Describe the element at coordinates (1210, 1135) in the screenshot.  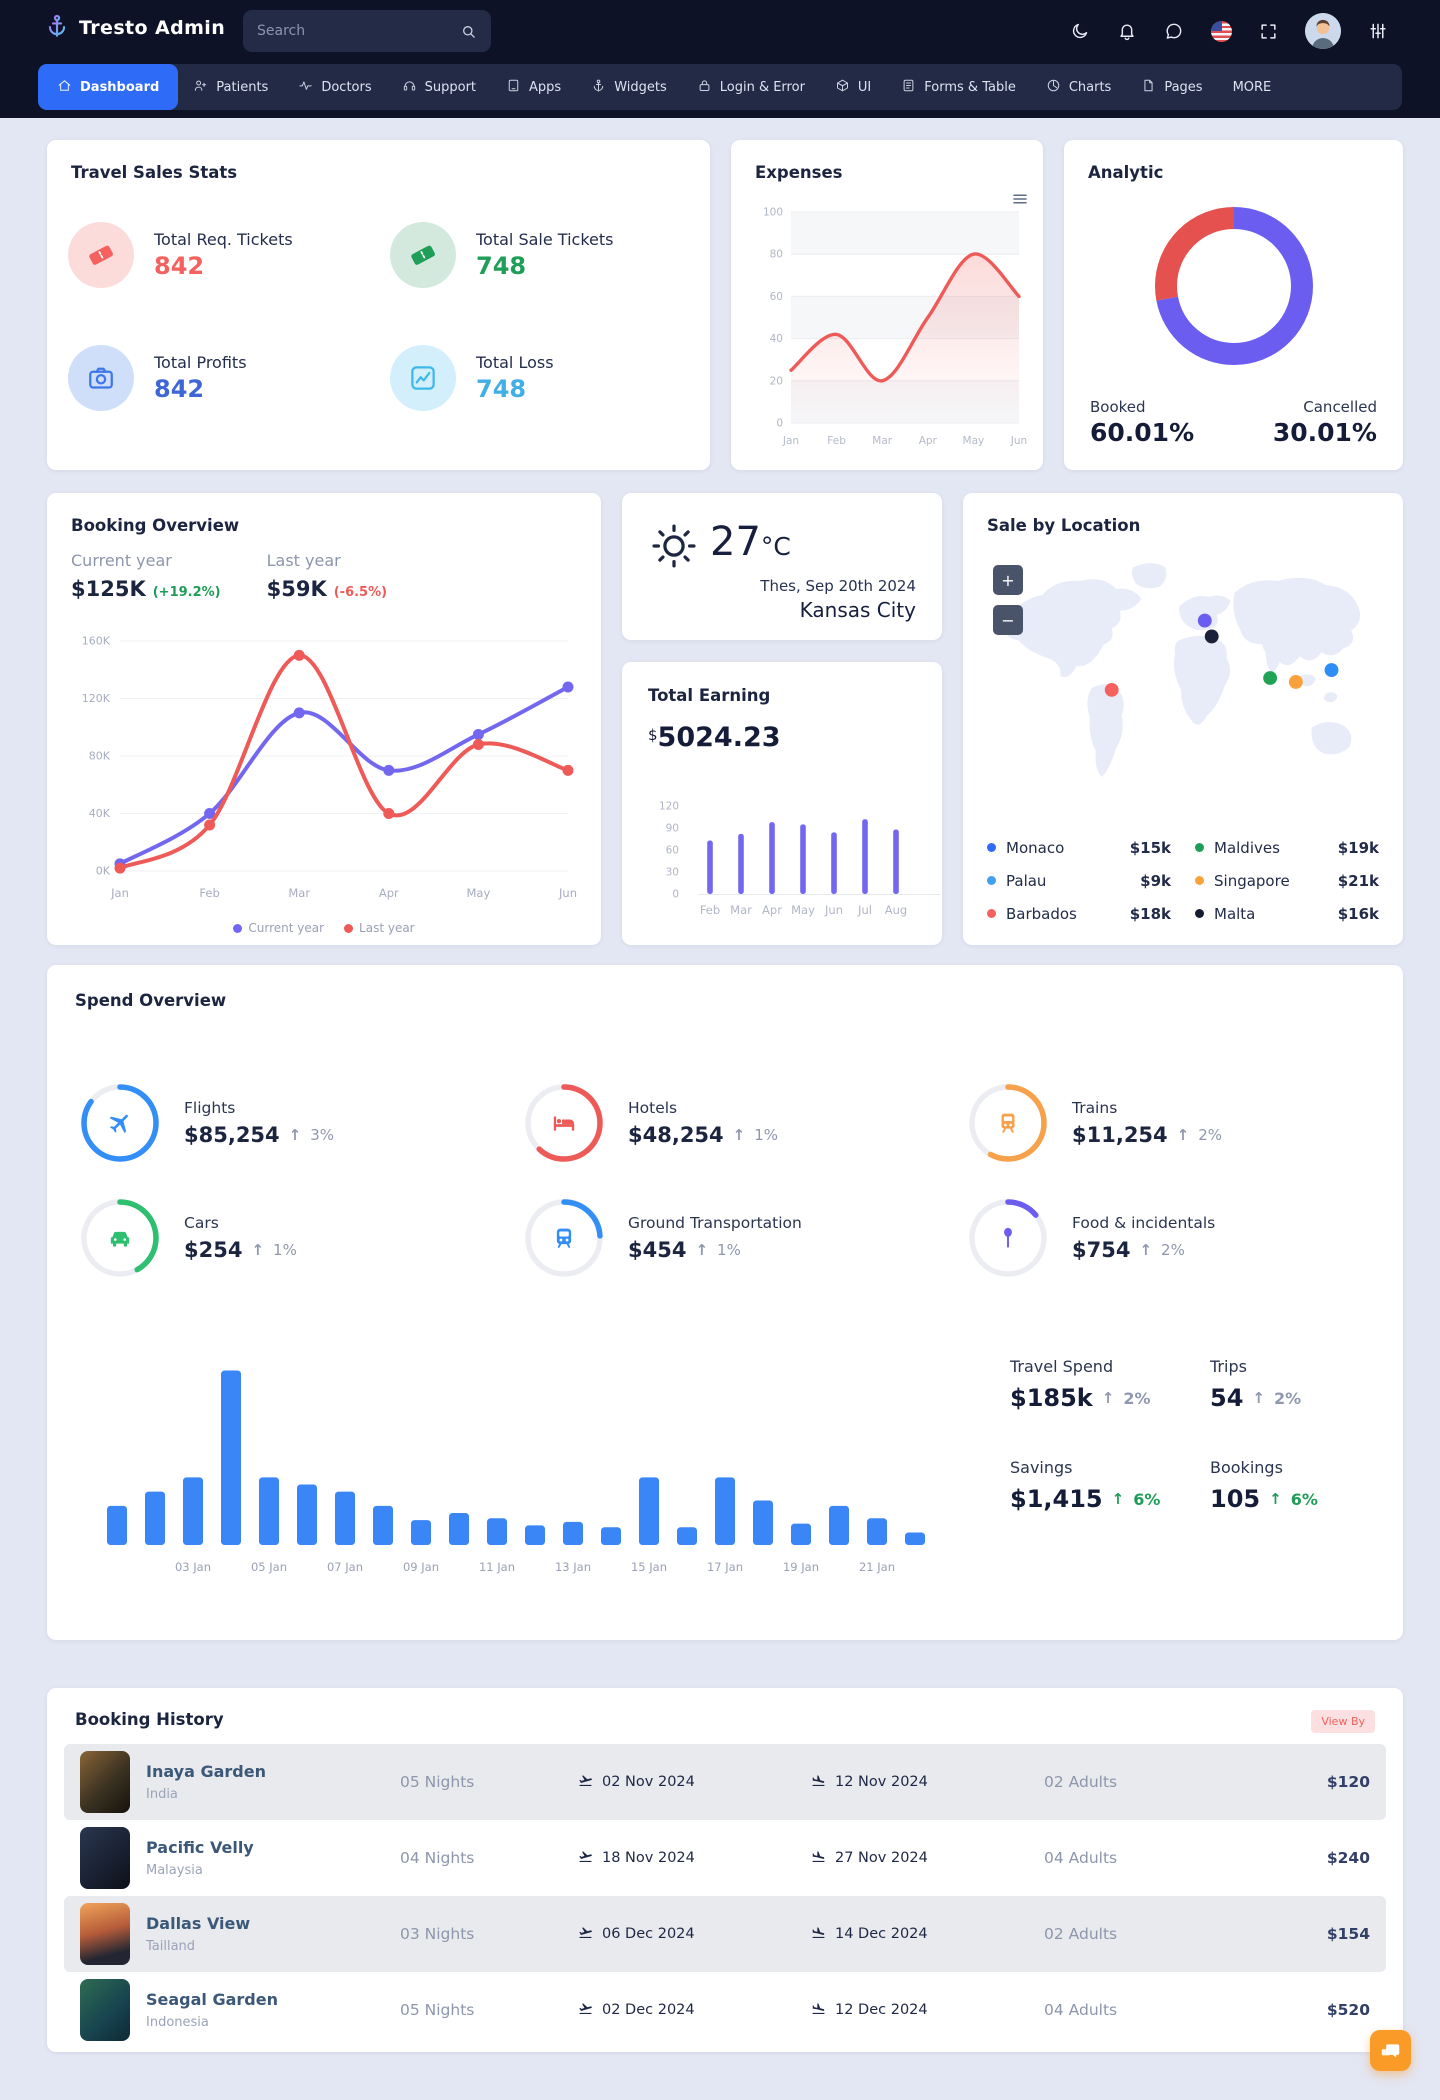
I see `spend-percent: 2%` at that location.